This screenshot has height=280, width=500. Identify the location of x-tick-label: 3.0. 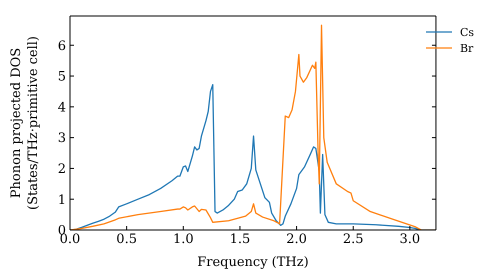
(410, 240).